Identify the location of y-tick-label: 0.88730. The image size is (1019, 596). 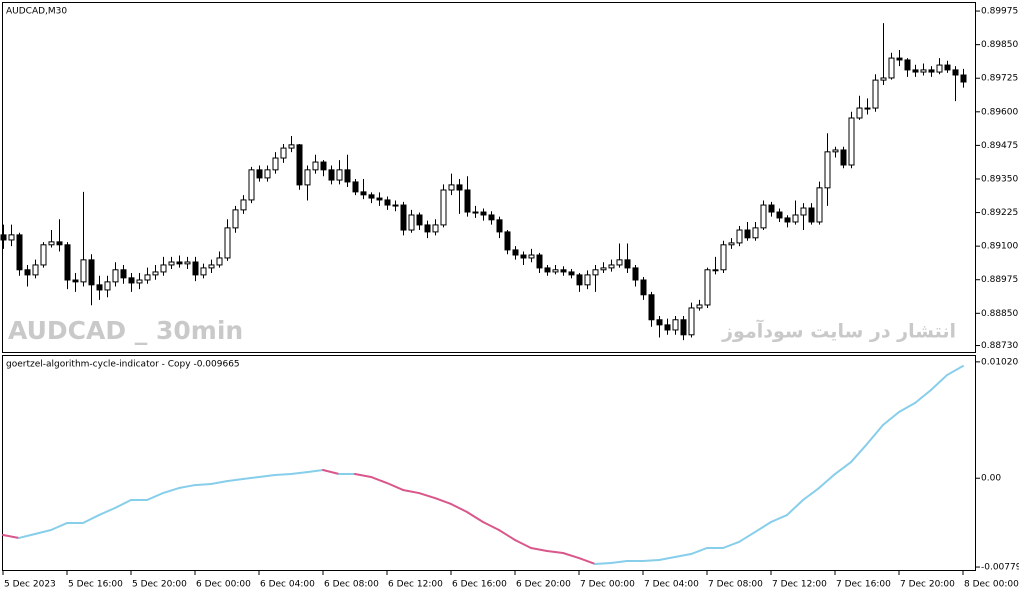
(999, 346).